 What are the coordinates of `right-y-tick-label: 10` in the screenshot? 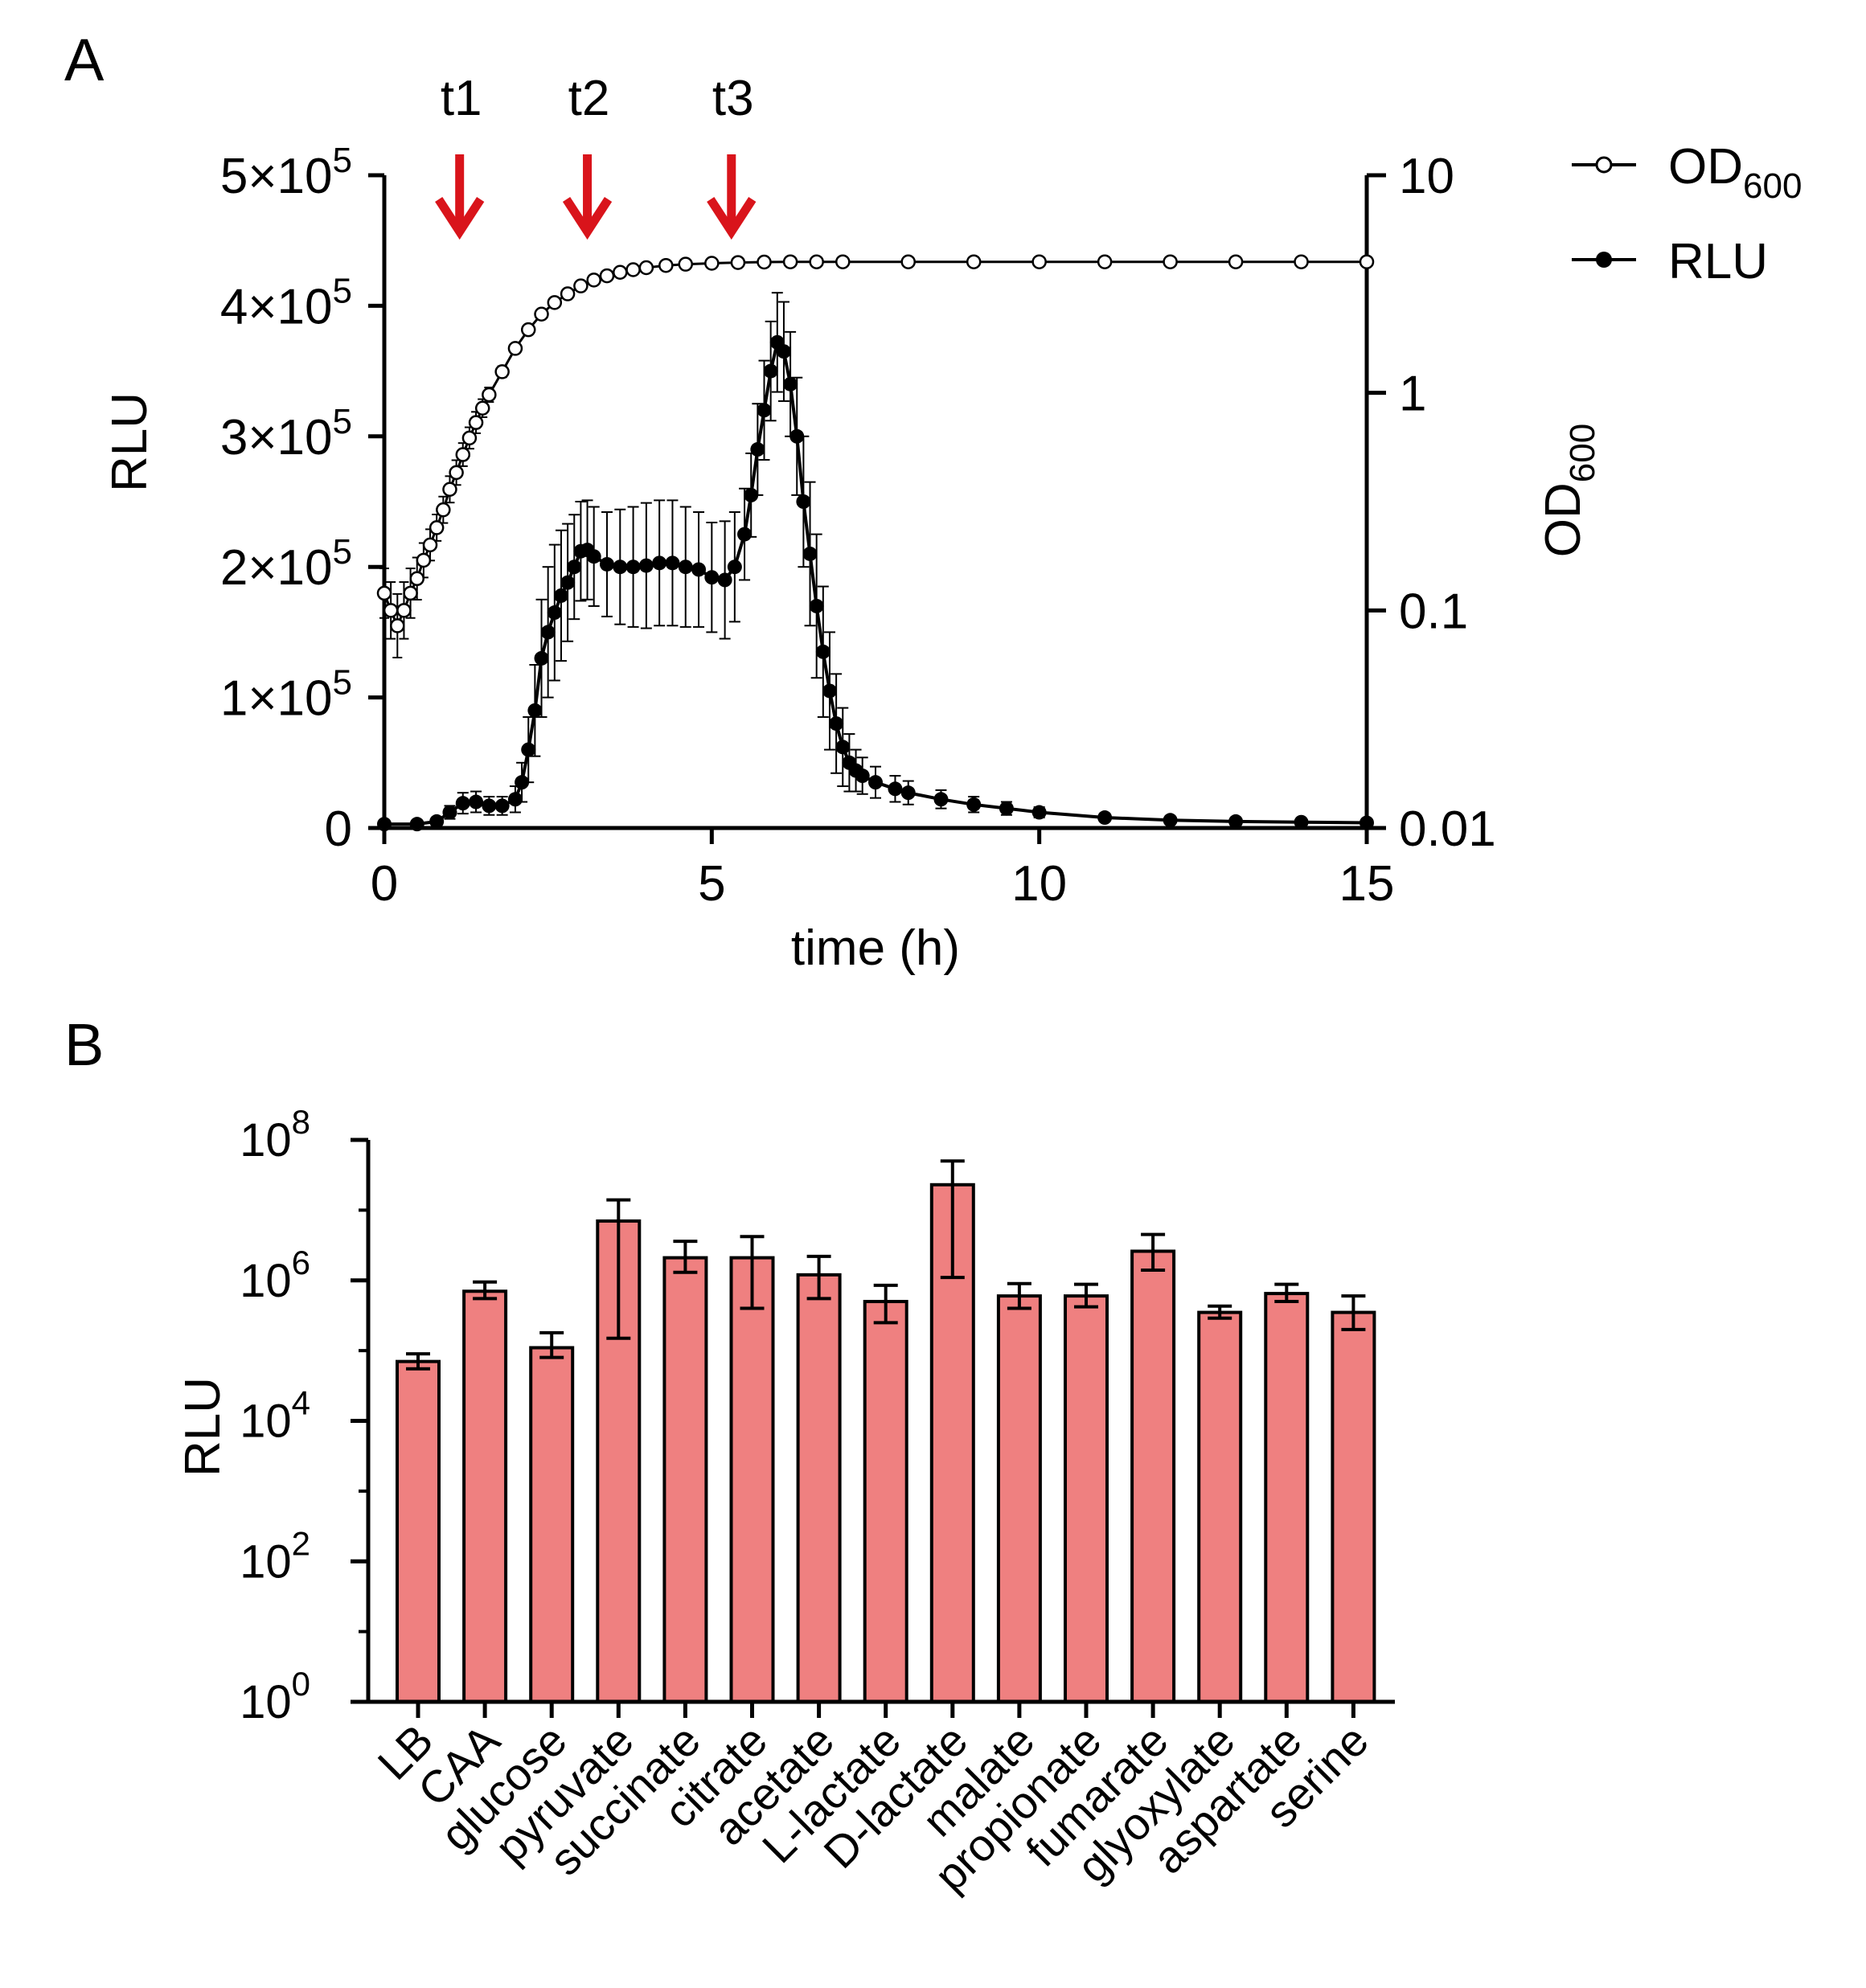 It's located at (1426, 177).